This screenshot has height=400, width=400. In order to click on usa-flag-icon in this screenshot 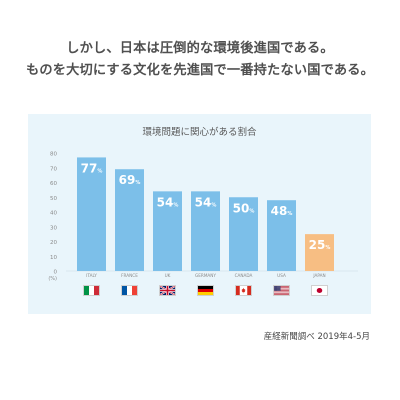, I will do `click(281, 290)`.